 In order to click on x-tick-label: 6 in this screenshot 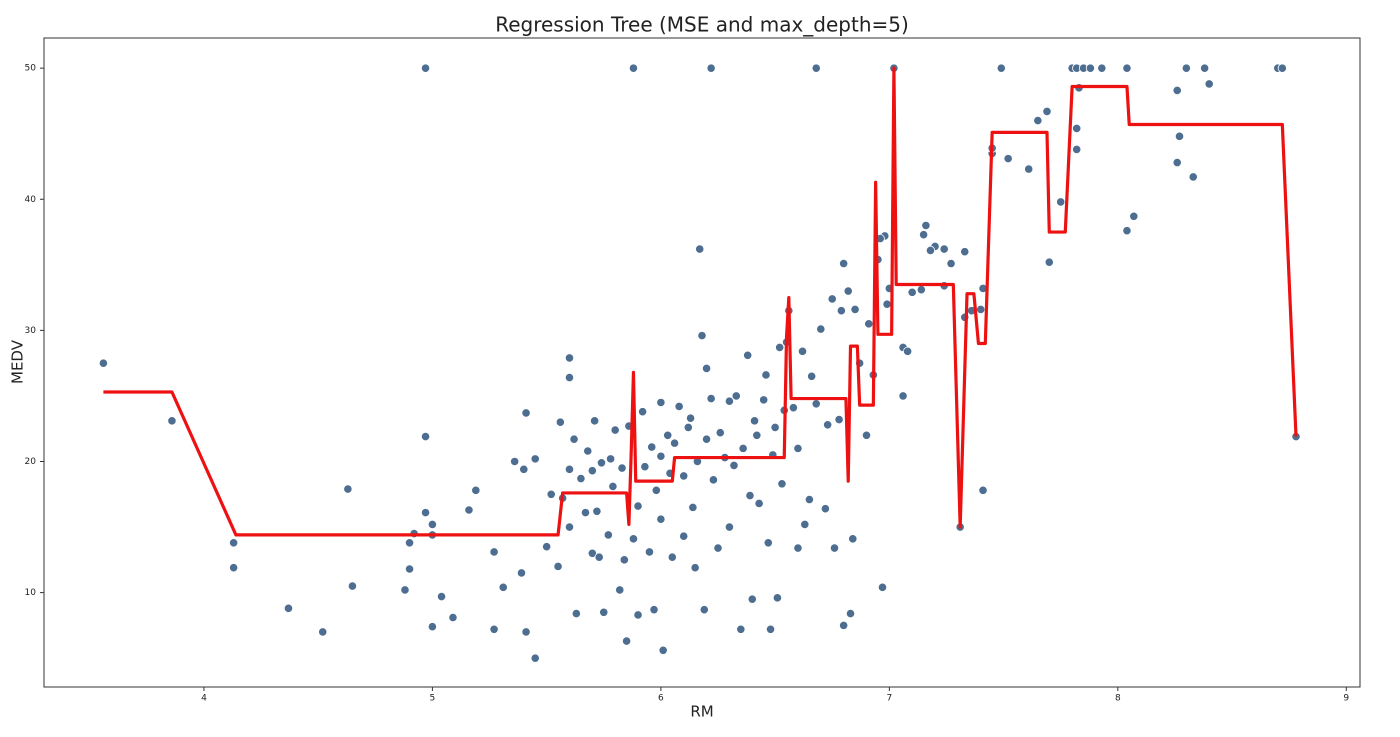, I will do `click(661, 699)`.